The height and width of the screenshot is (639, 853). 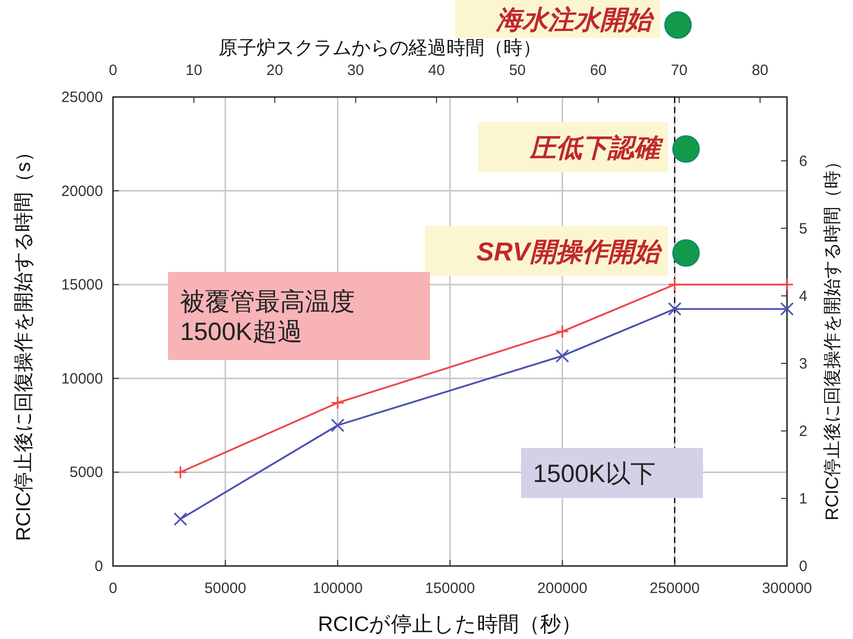 I want to click on x-tick-label: 100000, so click(x=337, y=588).